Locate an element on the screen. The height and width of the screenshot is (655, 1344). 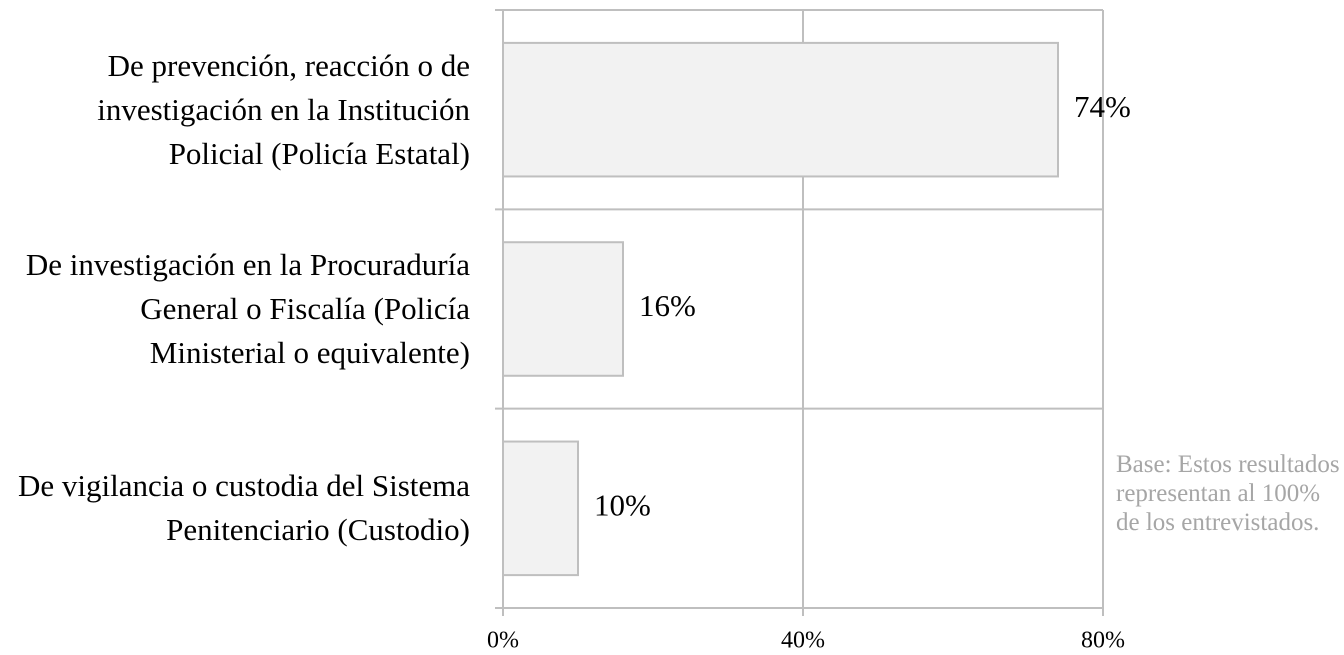
value-label: 16% is located at coordinates (667, 305).